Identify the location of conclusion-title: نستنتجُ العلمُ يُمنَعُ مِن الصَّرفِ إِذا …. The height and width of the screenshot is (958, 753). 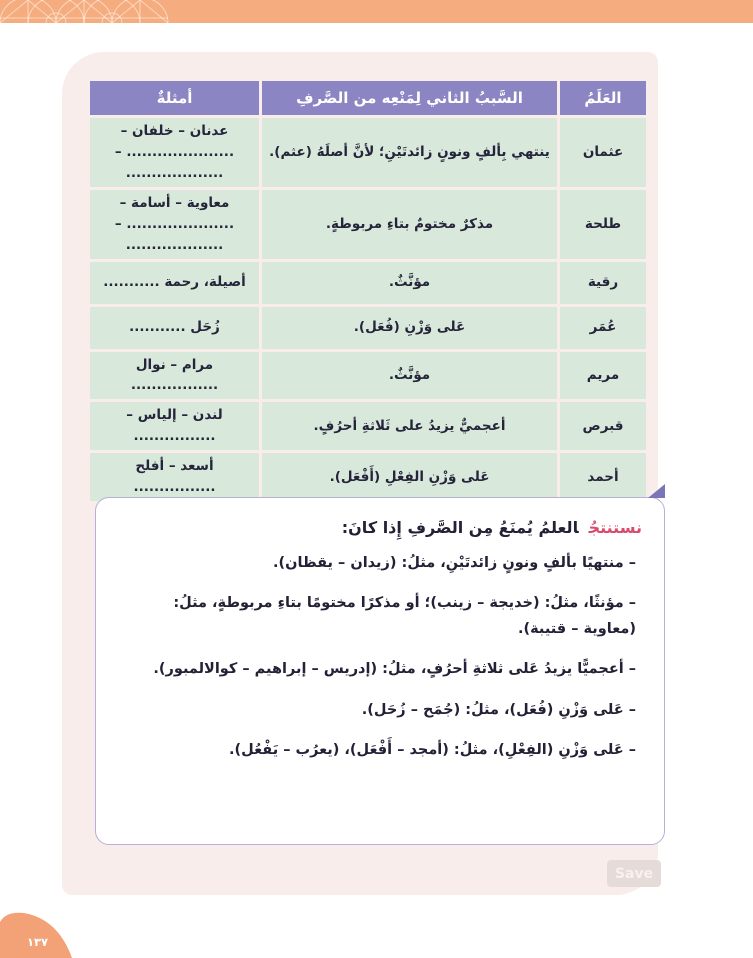
(378, 527).